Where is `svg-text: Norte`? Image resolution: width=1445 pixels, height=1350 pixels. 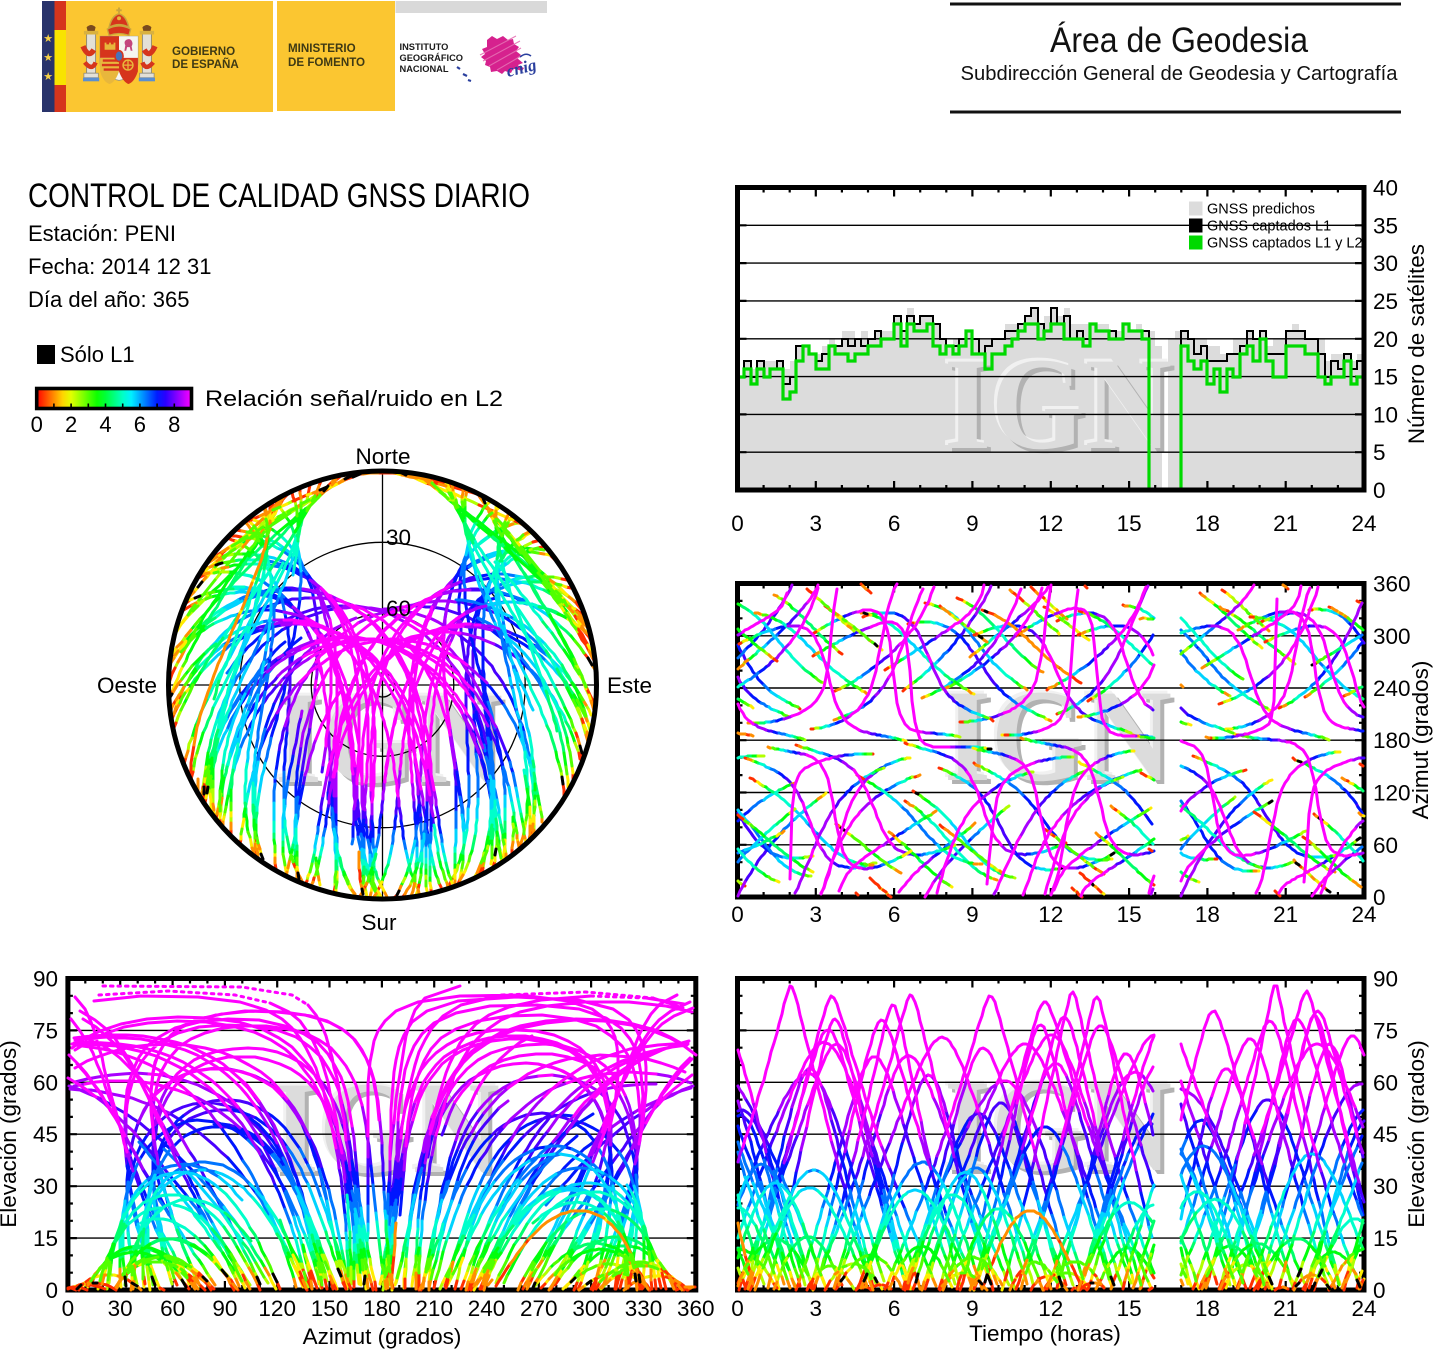
svg-text: Norte is located at coordinates (382, 456).